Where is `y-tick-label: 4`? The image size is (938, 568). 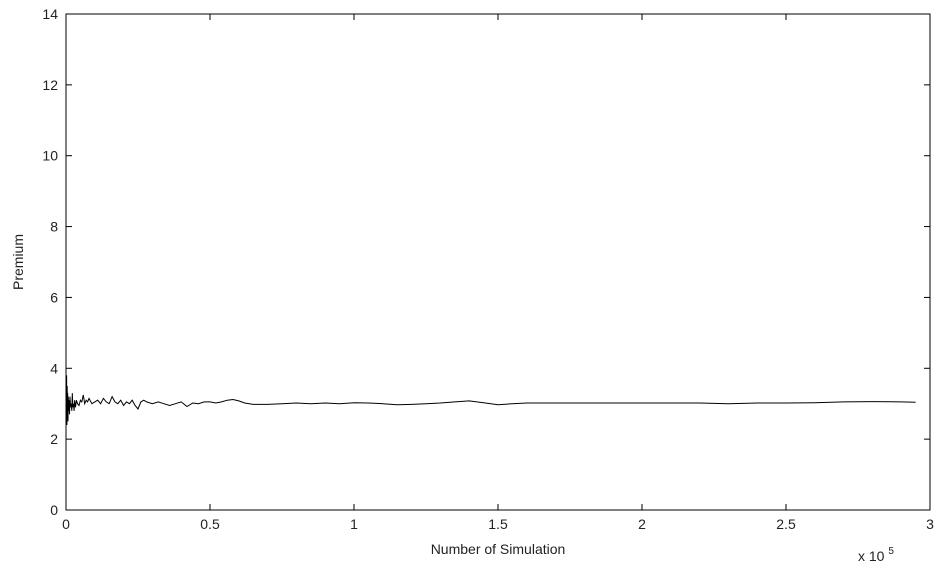 y-tick-label: 4 is located at coordinates (54, 368).